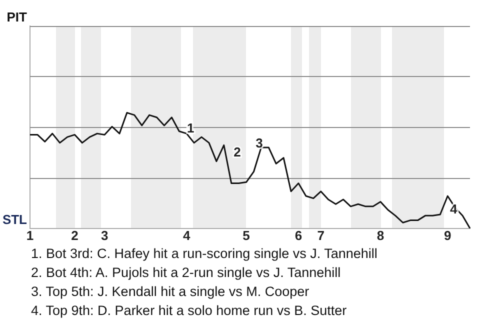  What do you see at coordinates (454, 208) in the screenshot?
I see `annotation: 4` at bounding box center [454, 208].